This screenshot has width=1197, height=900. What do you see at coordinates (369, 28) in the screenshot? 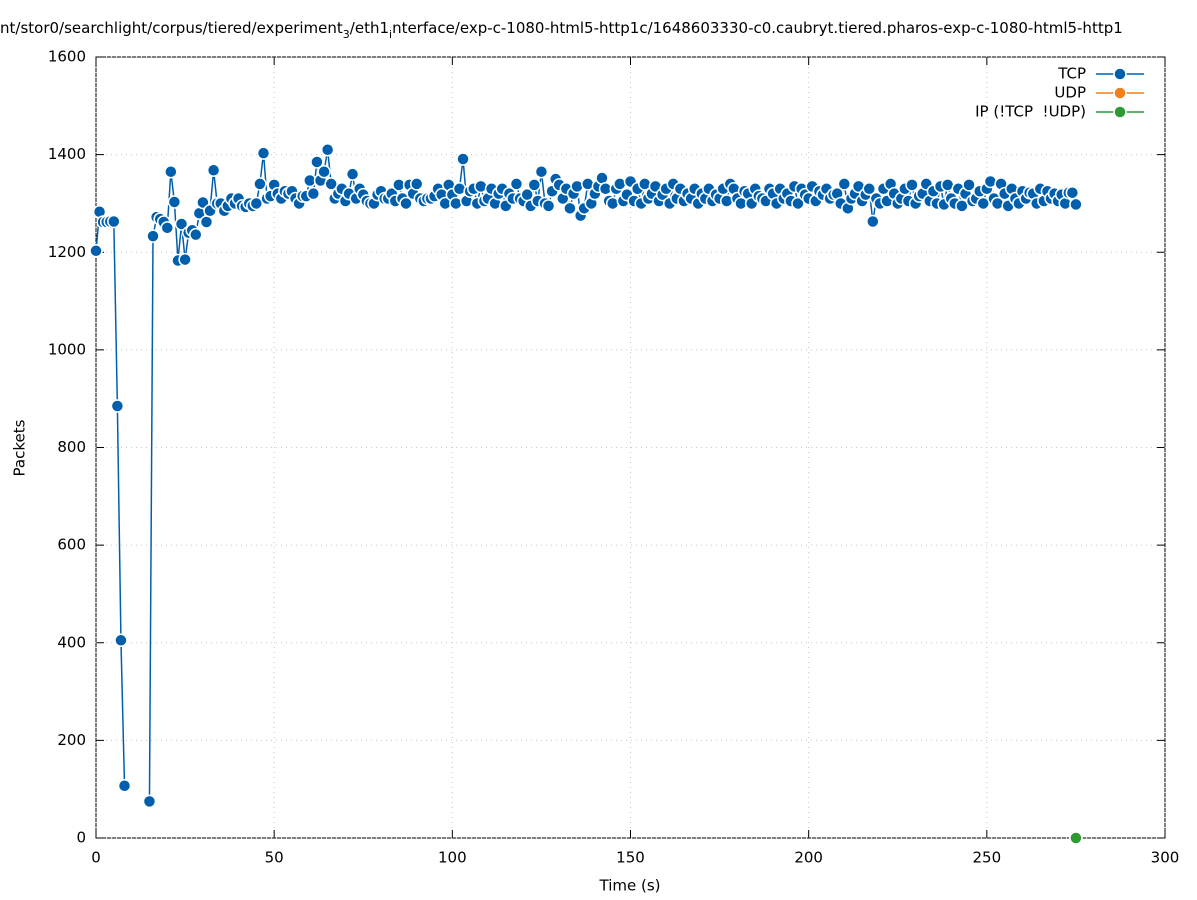
I see `title-part: /eth1` at bounding box center [369, 28].